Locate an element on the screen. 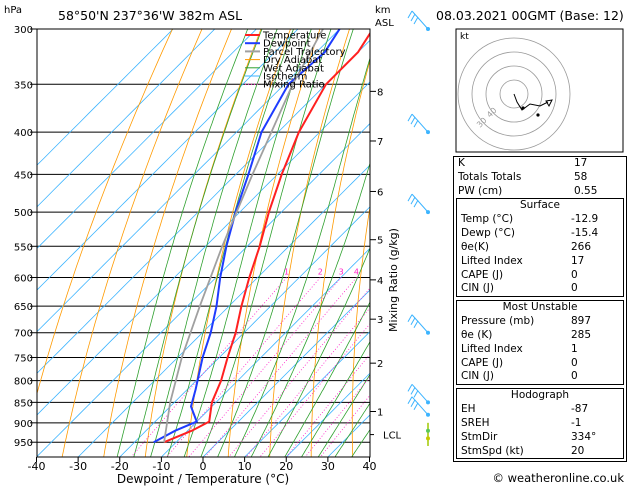  mixing-ratio-label: 10 is located at coordinates (408, 271).